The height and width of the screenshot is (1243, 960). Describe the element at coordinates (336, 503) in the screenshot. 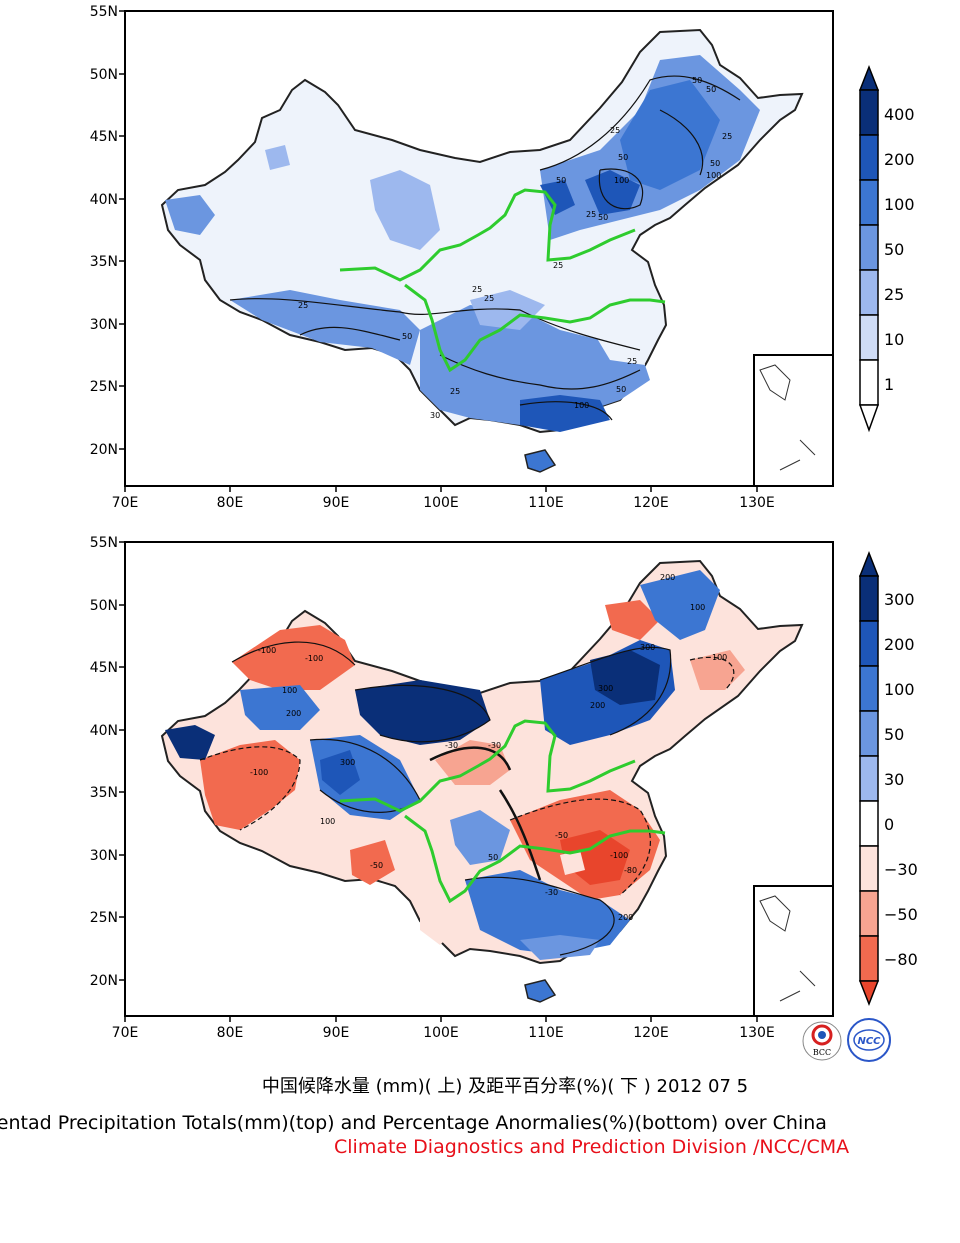

I see `lon-tick: 90E` at that location.